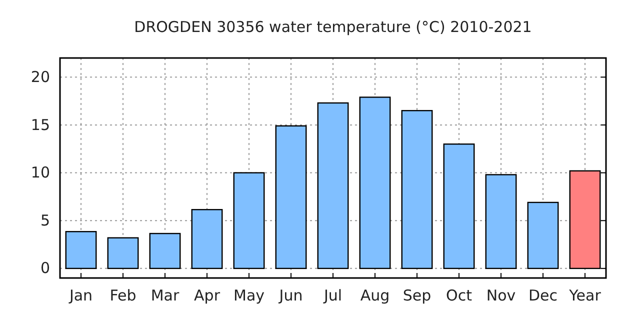 This screenshot has height=320, width=640. What do you see at coordinates (249, 295) in the screenshot?
I see `x-tick-label: May` at bounding box center [249, 295].